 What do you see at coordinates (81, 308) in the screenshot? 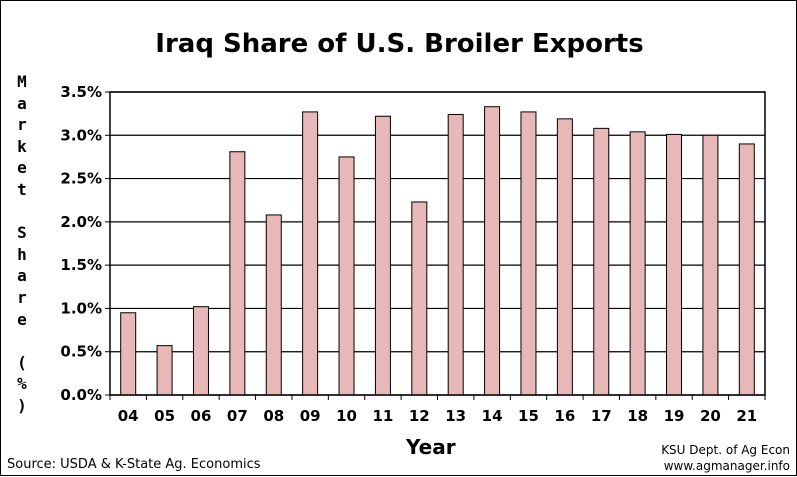
I see `y-tick-label: 1.0%` at bounding box center [81, 308].